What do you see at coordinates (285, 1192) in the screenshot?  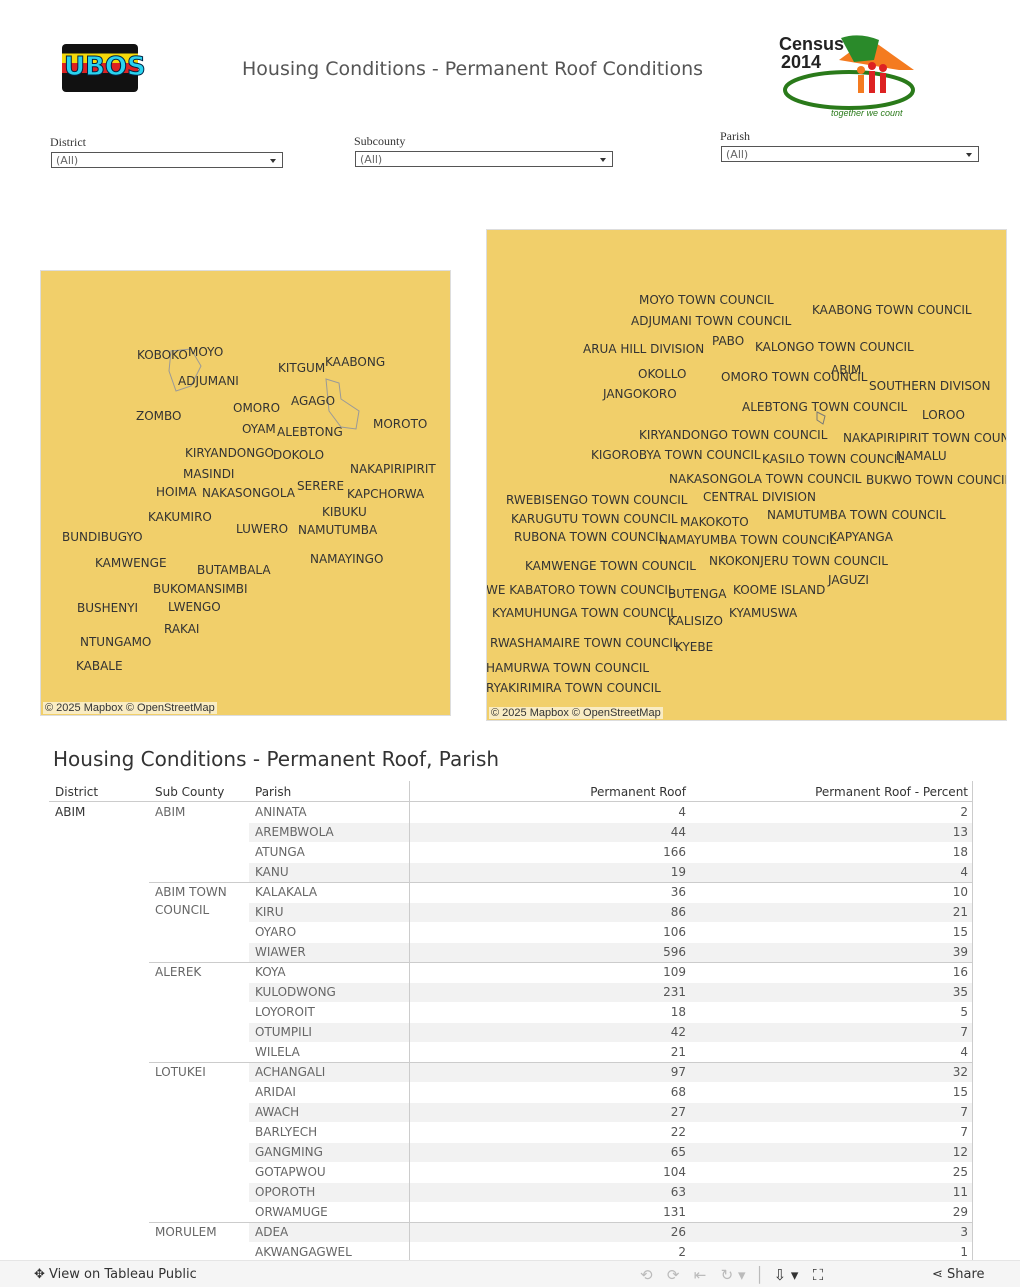 I see `parish-cell: OPOROTH` at bounding box center [285, 1192].